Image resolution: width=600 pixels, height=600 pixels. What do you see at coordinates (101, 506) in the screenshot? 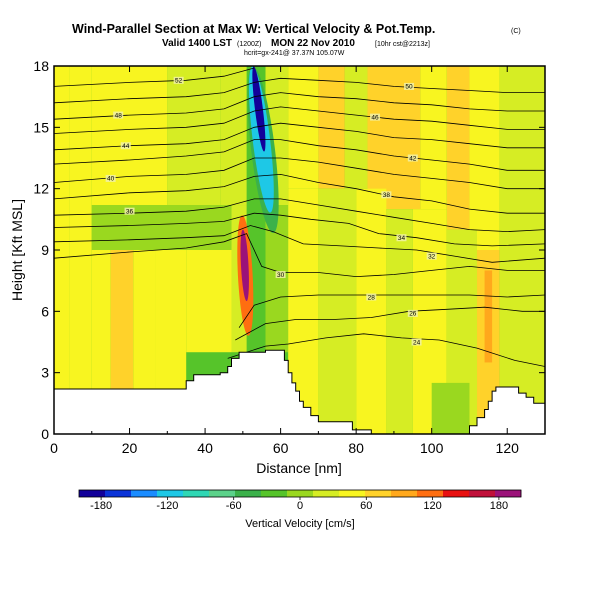
I see `colorbar-tick-label: -180` at bounding box center [101, 506].